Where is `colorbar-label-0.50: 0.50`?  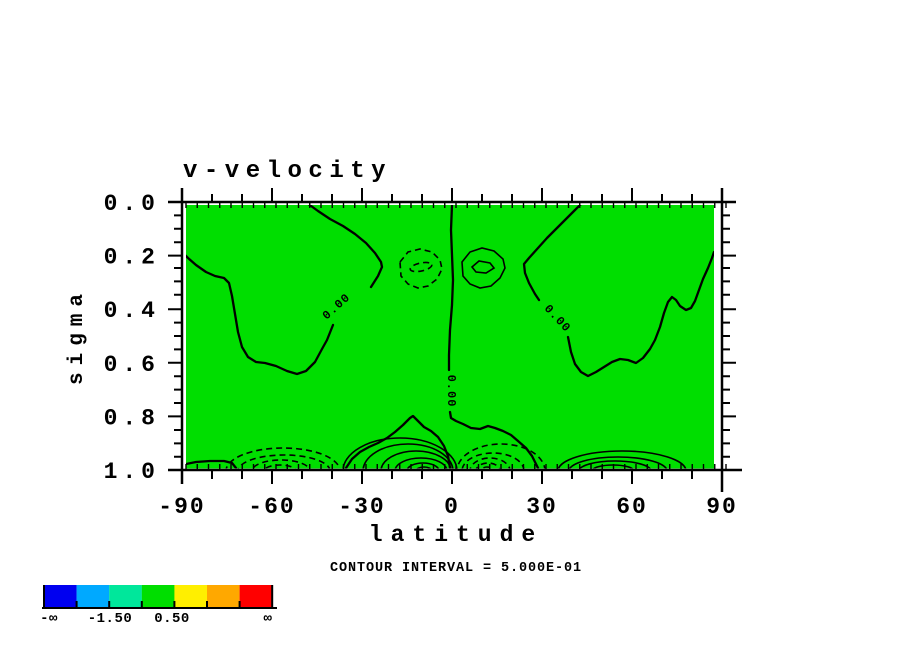
colorbar-label-0.50: 0.50 is located at coordinates (172, 619).